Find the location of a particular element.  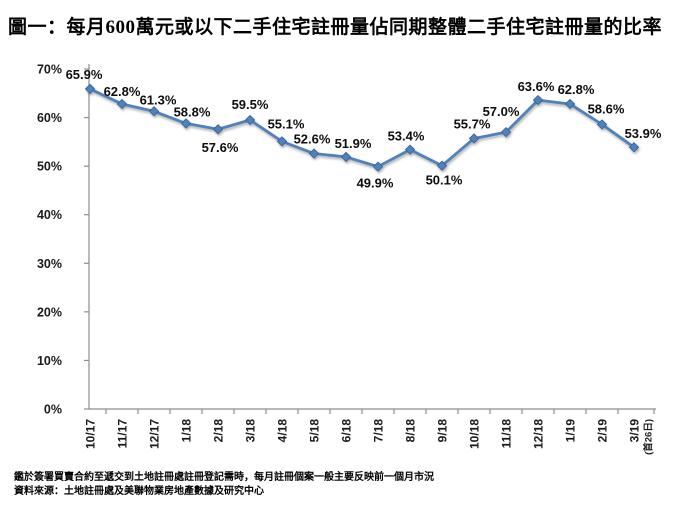

footnote-line-2: 資料來源：土地註冊處及美聯物業房地產數據及研究中心 is located at coordinates (139, 491).